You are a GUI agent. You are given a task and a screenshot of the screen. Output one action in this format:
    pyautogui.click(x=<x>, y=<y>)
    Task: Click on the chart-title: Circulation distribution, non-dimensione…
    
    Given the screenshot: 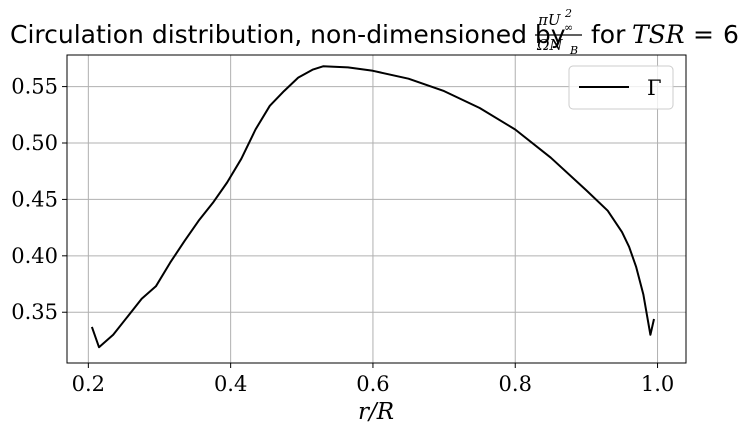 What is the action you would take?
    pyautogui.click(x=374, y=32)
    